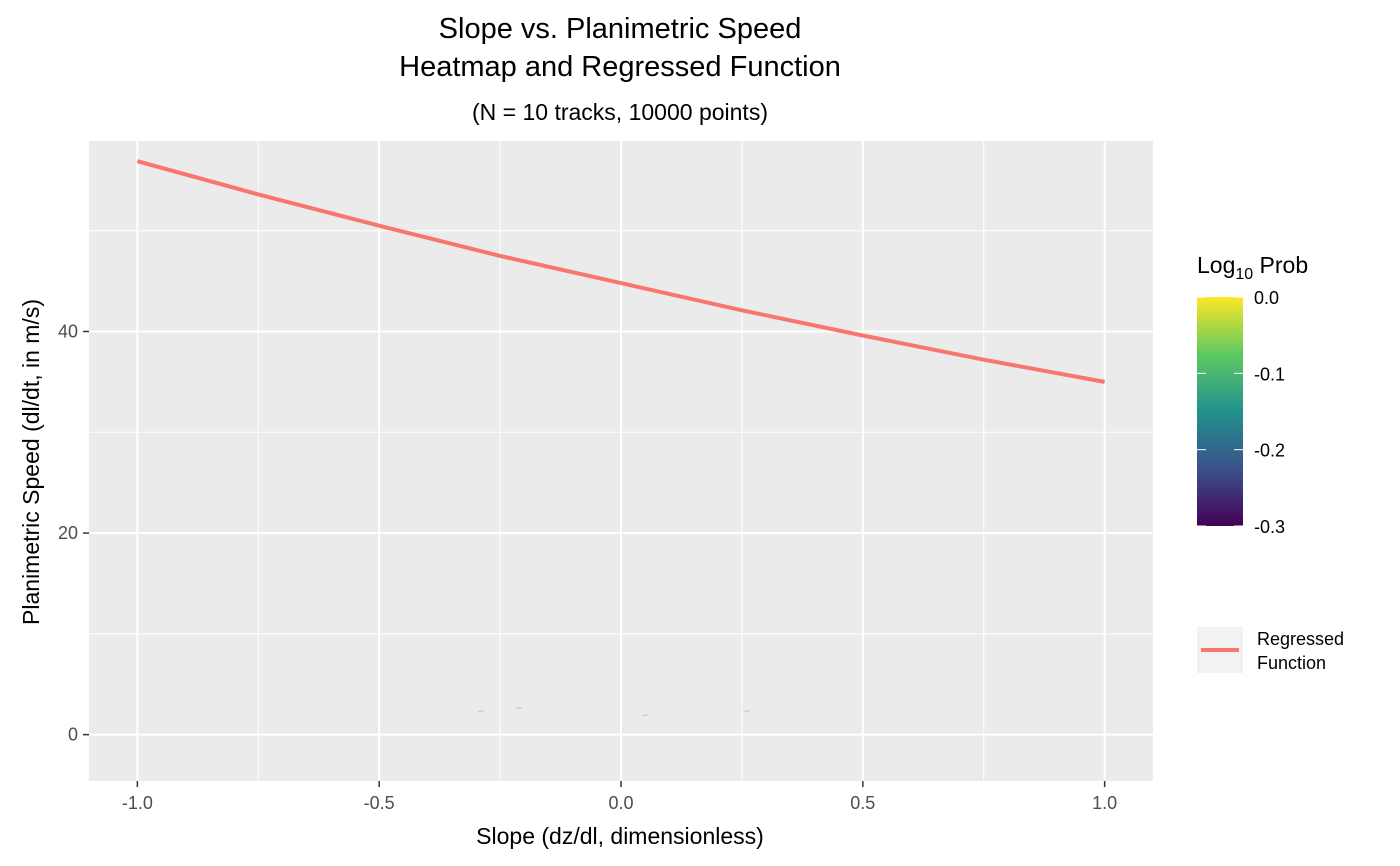 The width and height of the screenshot is (1400, 866). What do you see at coordinates (379, 803) in the screenshot?
I see `x-tick-label: -0.5` at bounding box center [379, 803].